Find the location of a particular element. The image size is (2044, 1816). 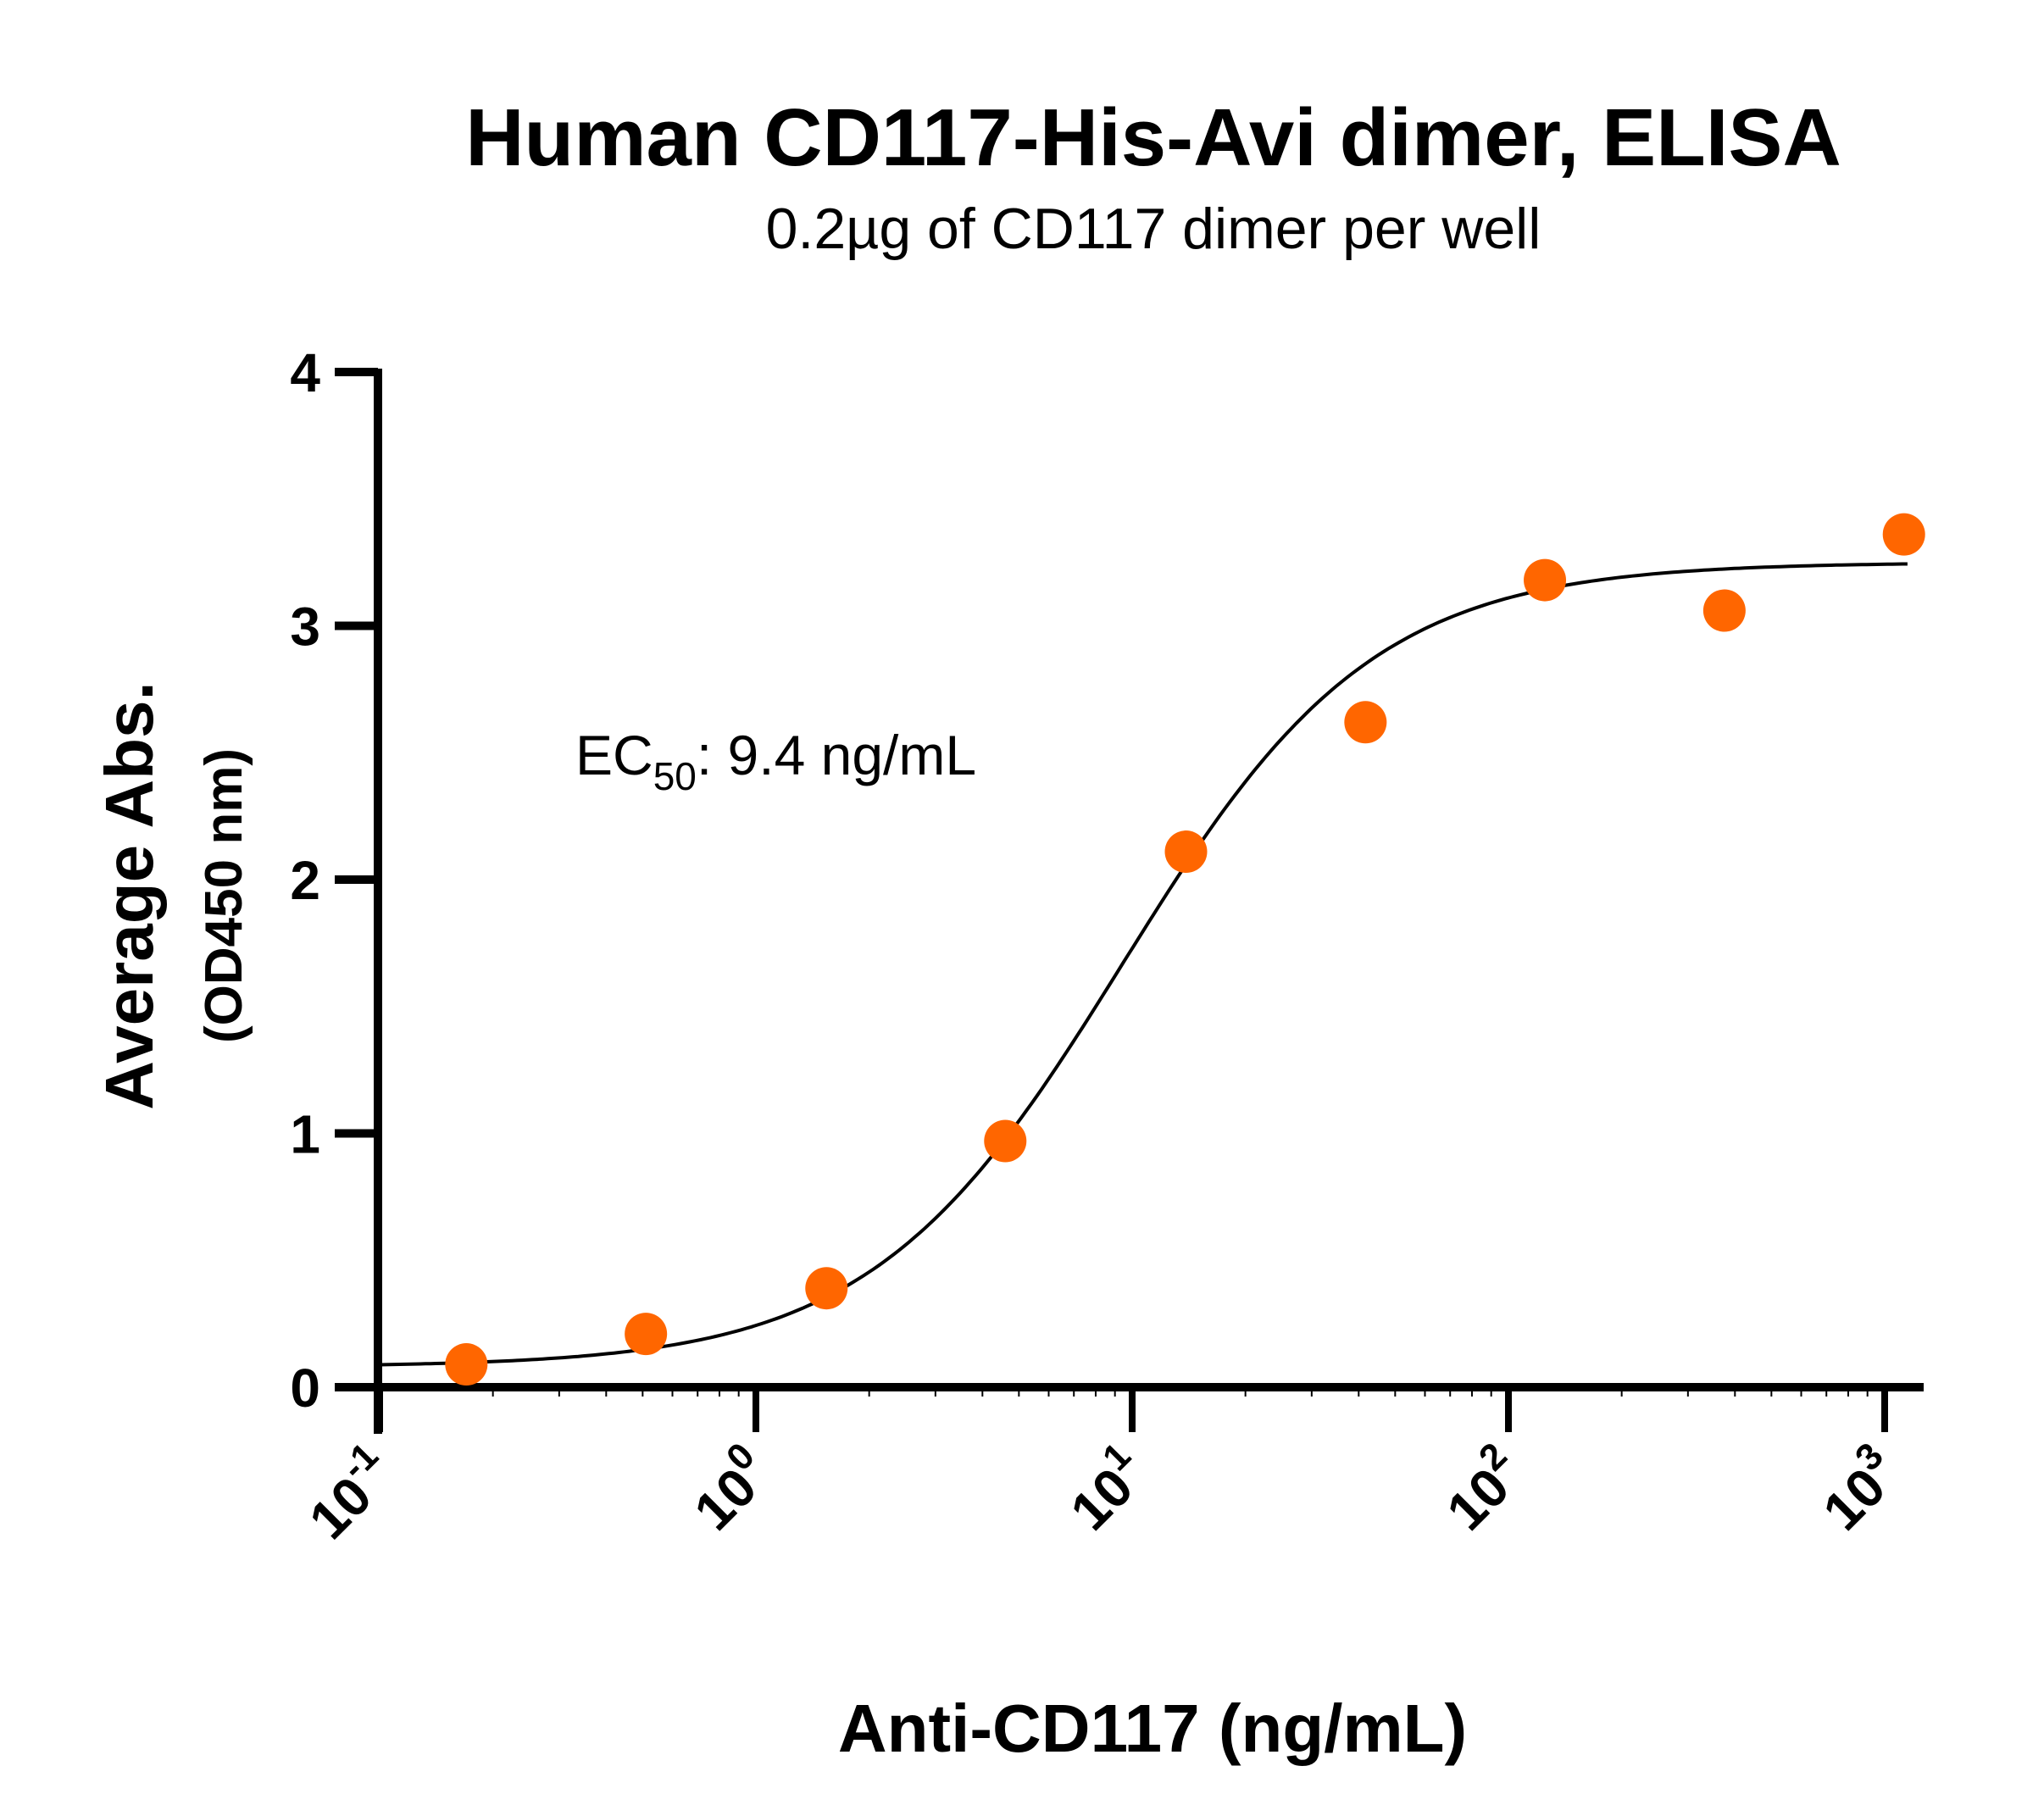

ec50-subscript: 50 is located at coordinates (675, 776).